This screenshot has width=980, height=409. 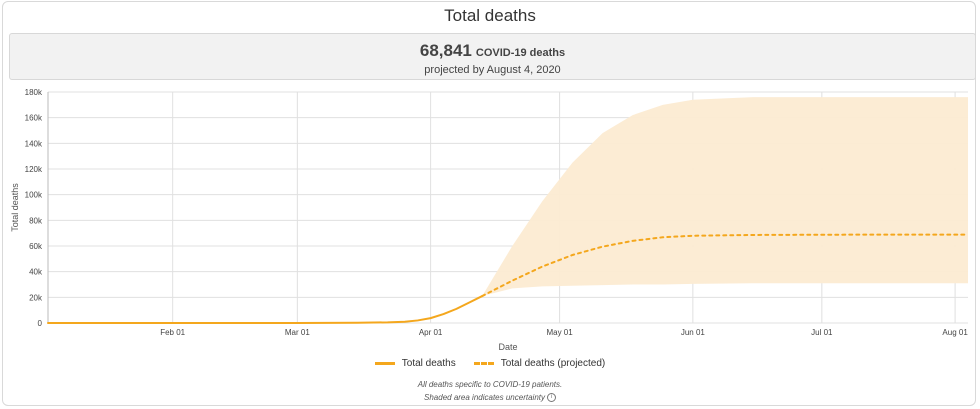 I want to click on x-tick-label: Aug 01, so click(x=955, y=332).